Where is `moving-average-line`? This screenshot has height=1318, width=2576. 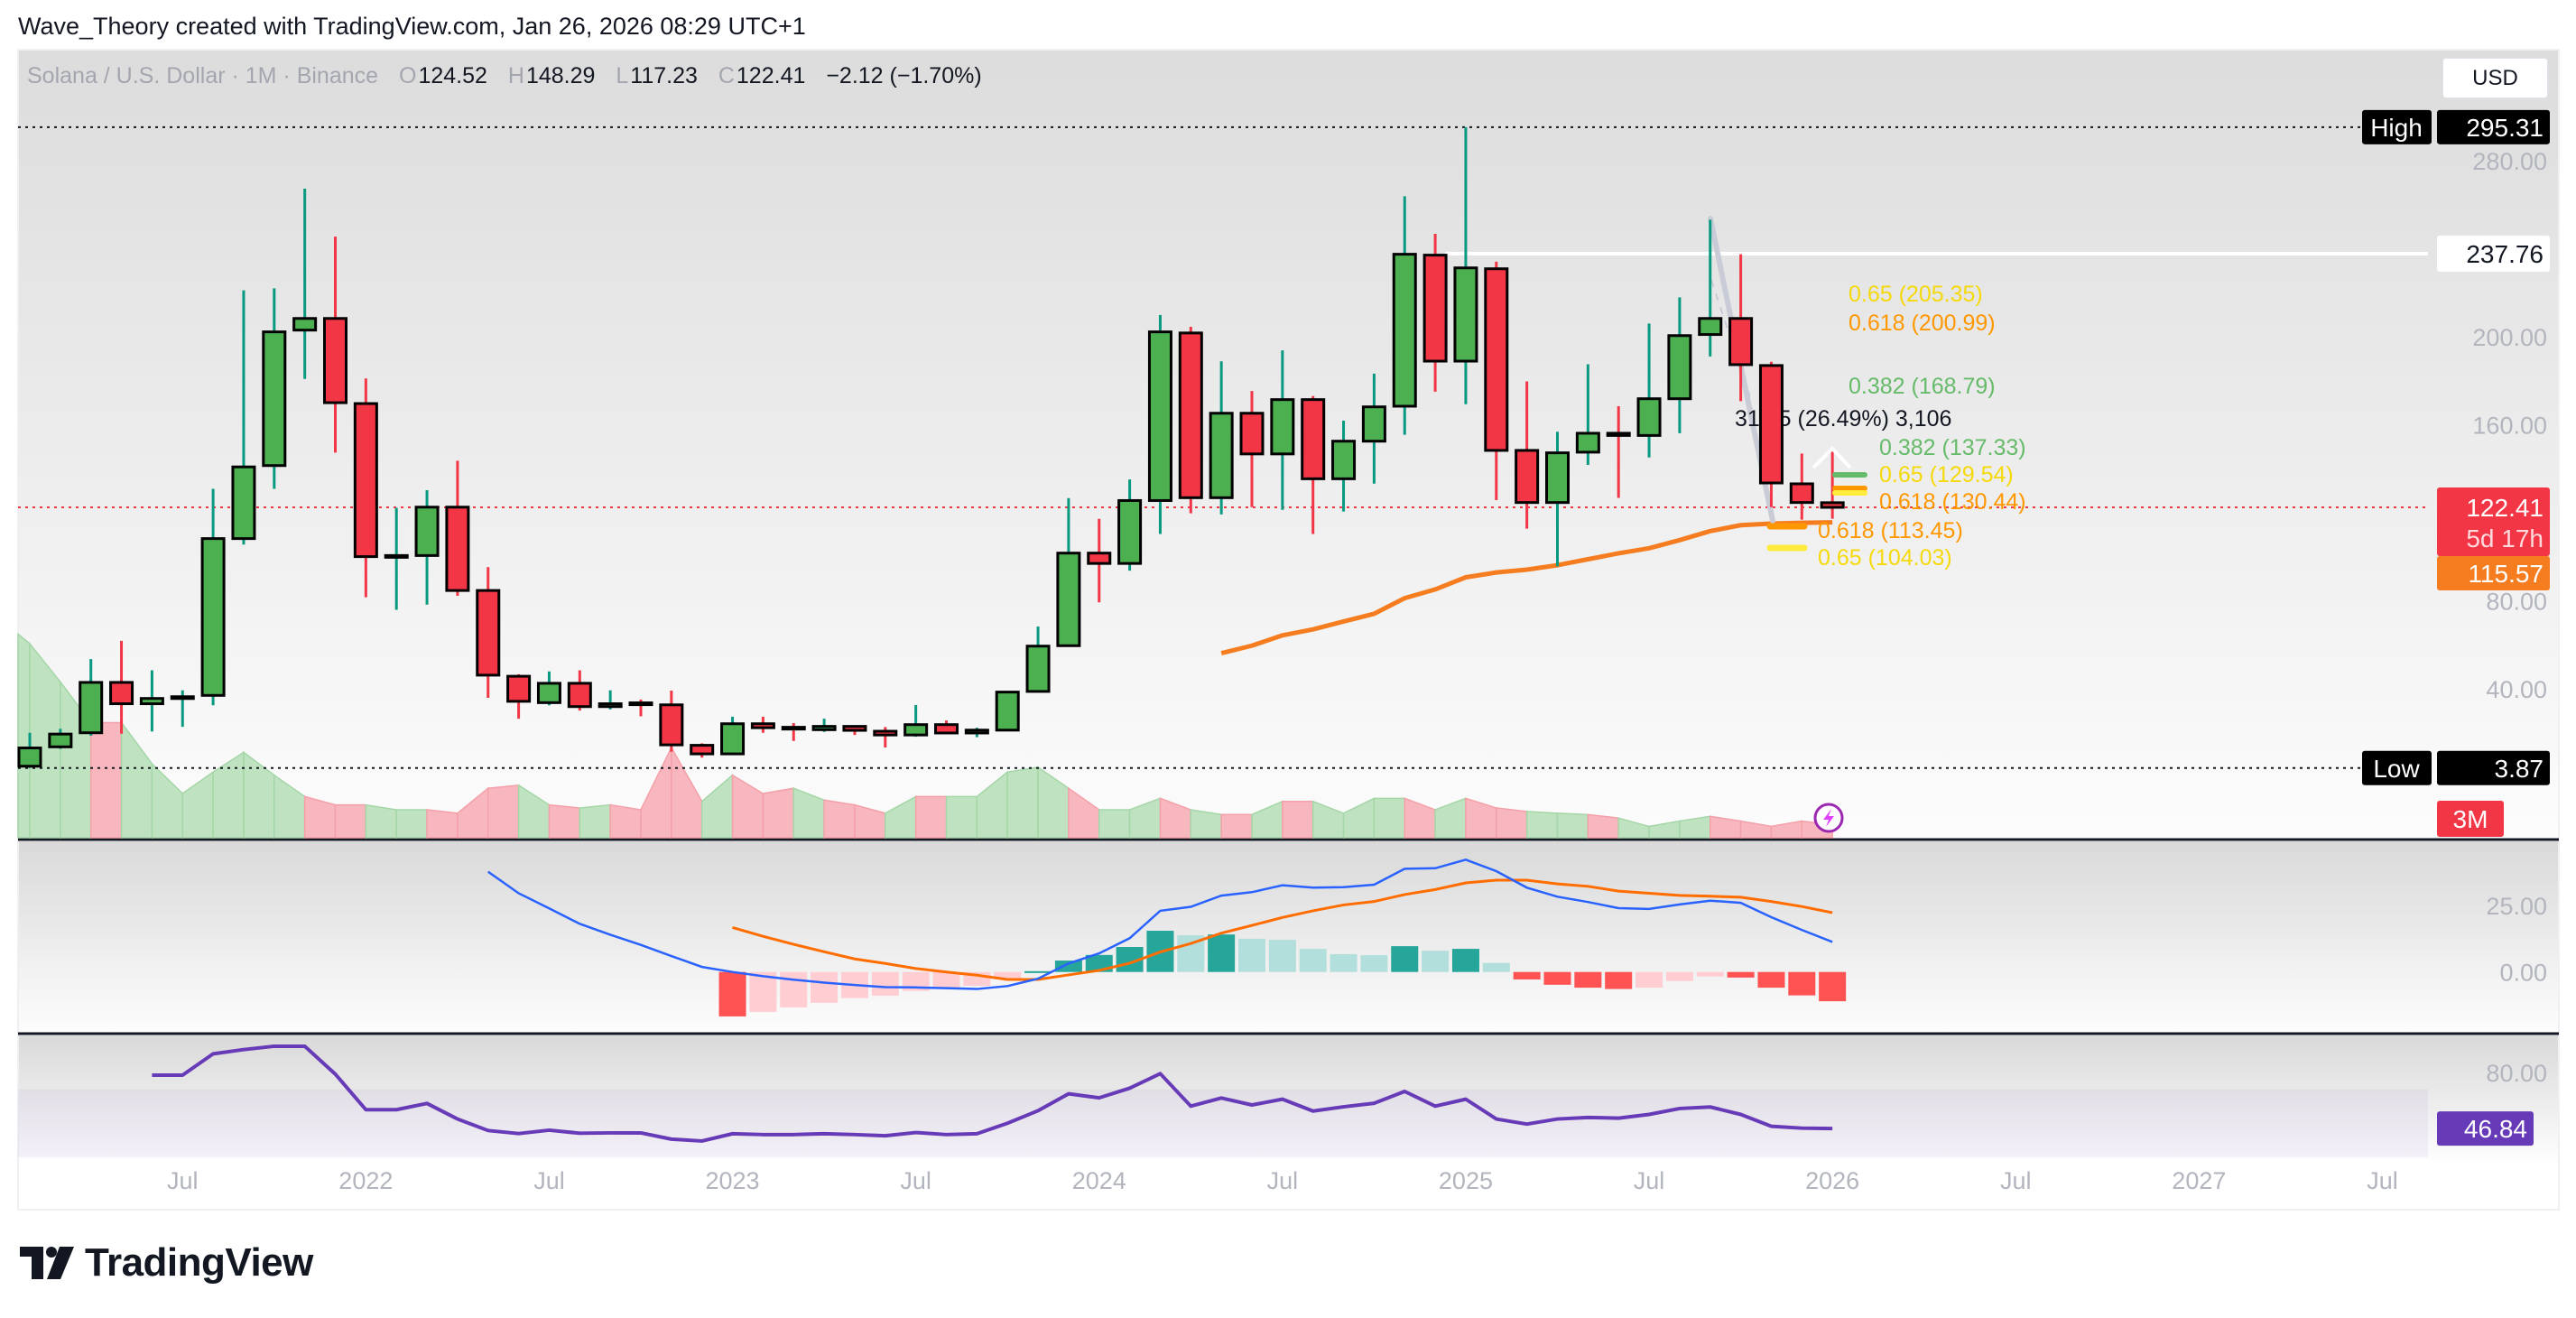 moving-average-line is located at coordinates (1527, 587).